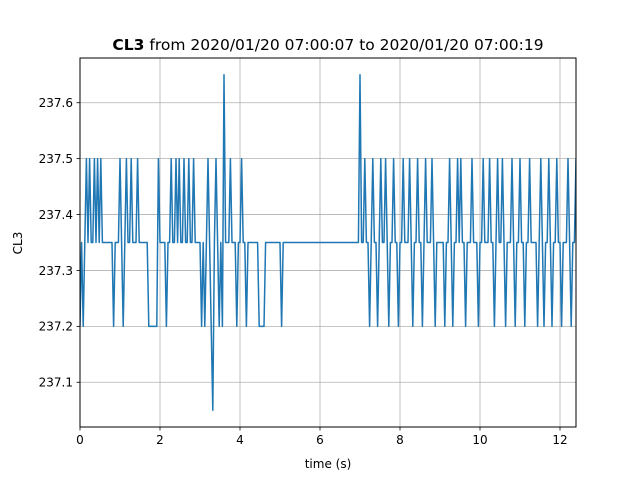 Image resolution: width=640 pixels, height=480 pixels. Describe the element at coordinates (56, 271) in the screenshot. I see `y-tick-label: 237.3` at that location.